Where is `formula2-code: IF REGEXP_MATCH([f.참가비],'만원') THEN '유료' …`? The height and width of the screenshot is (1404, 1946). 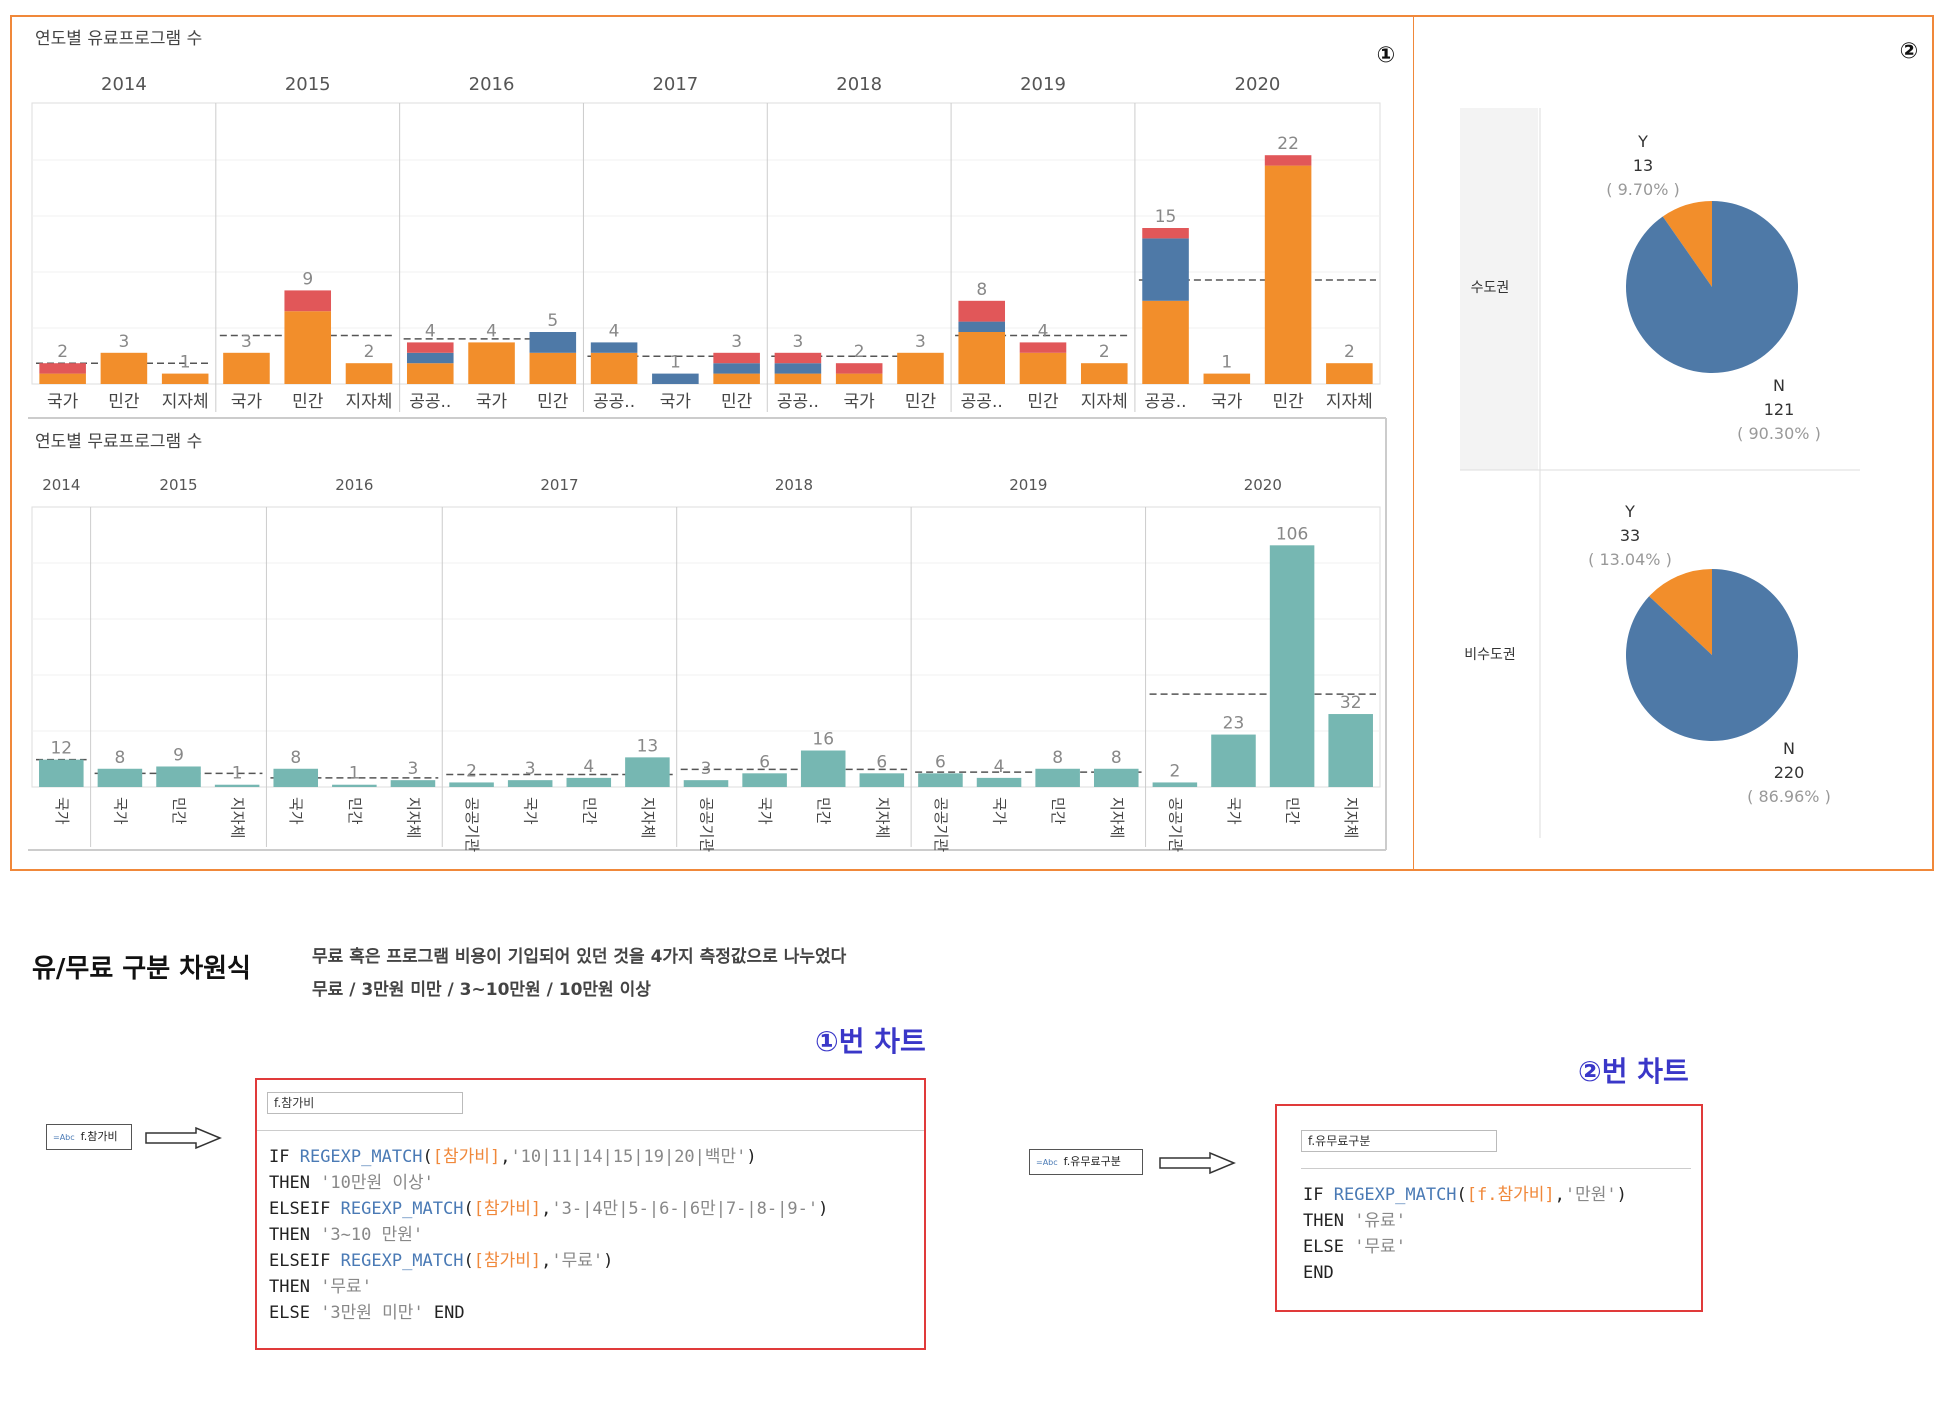
formula2-code: IF REGEXP_MATCH([f.참가비],'만원') THEN '유료' … is located at coordinates (1465, 1234).